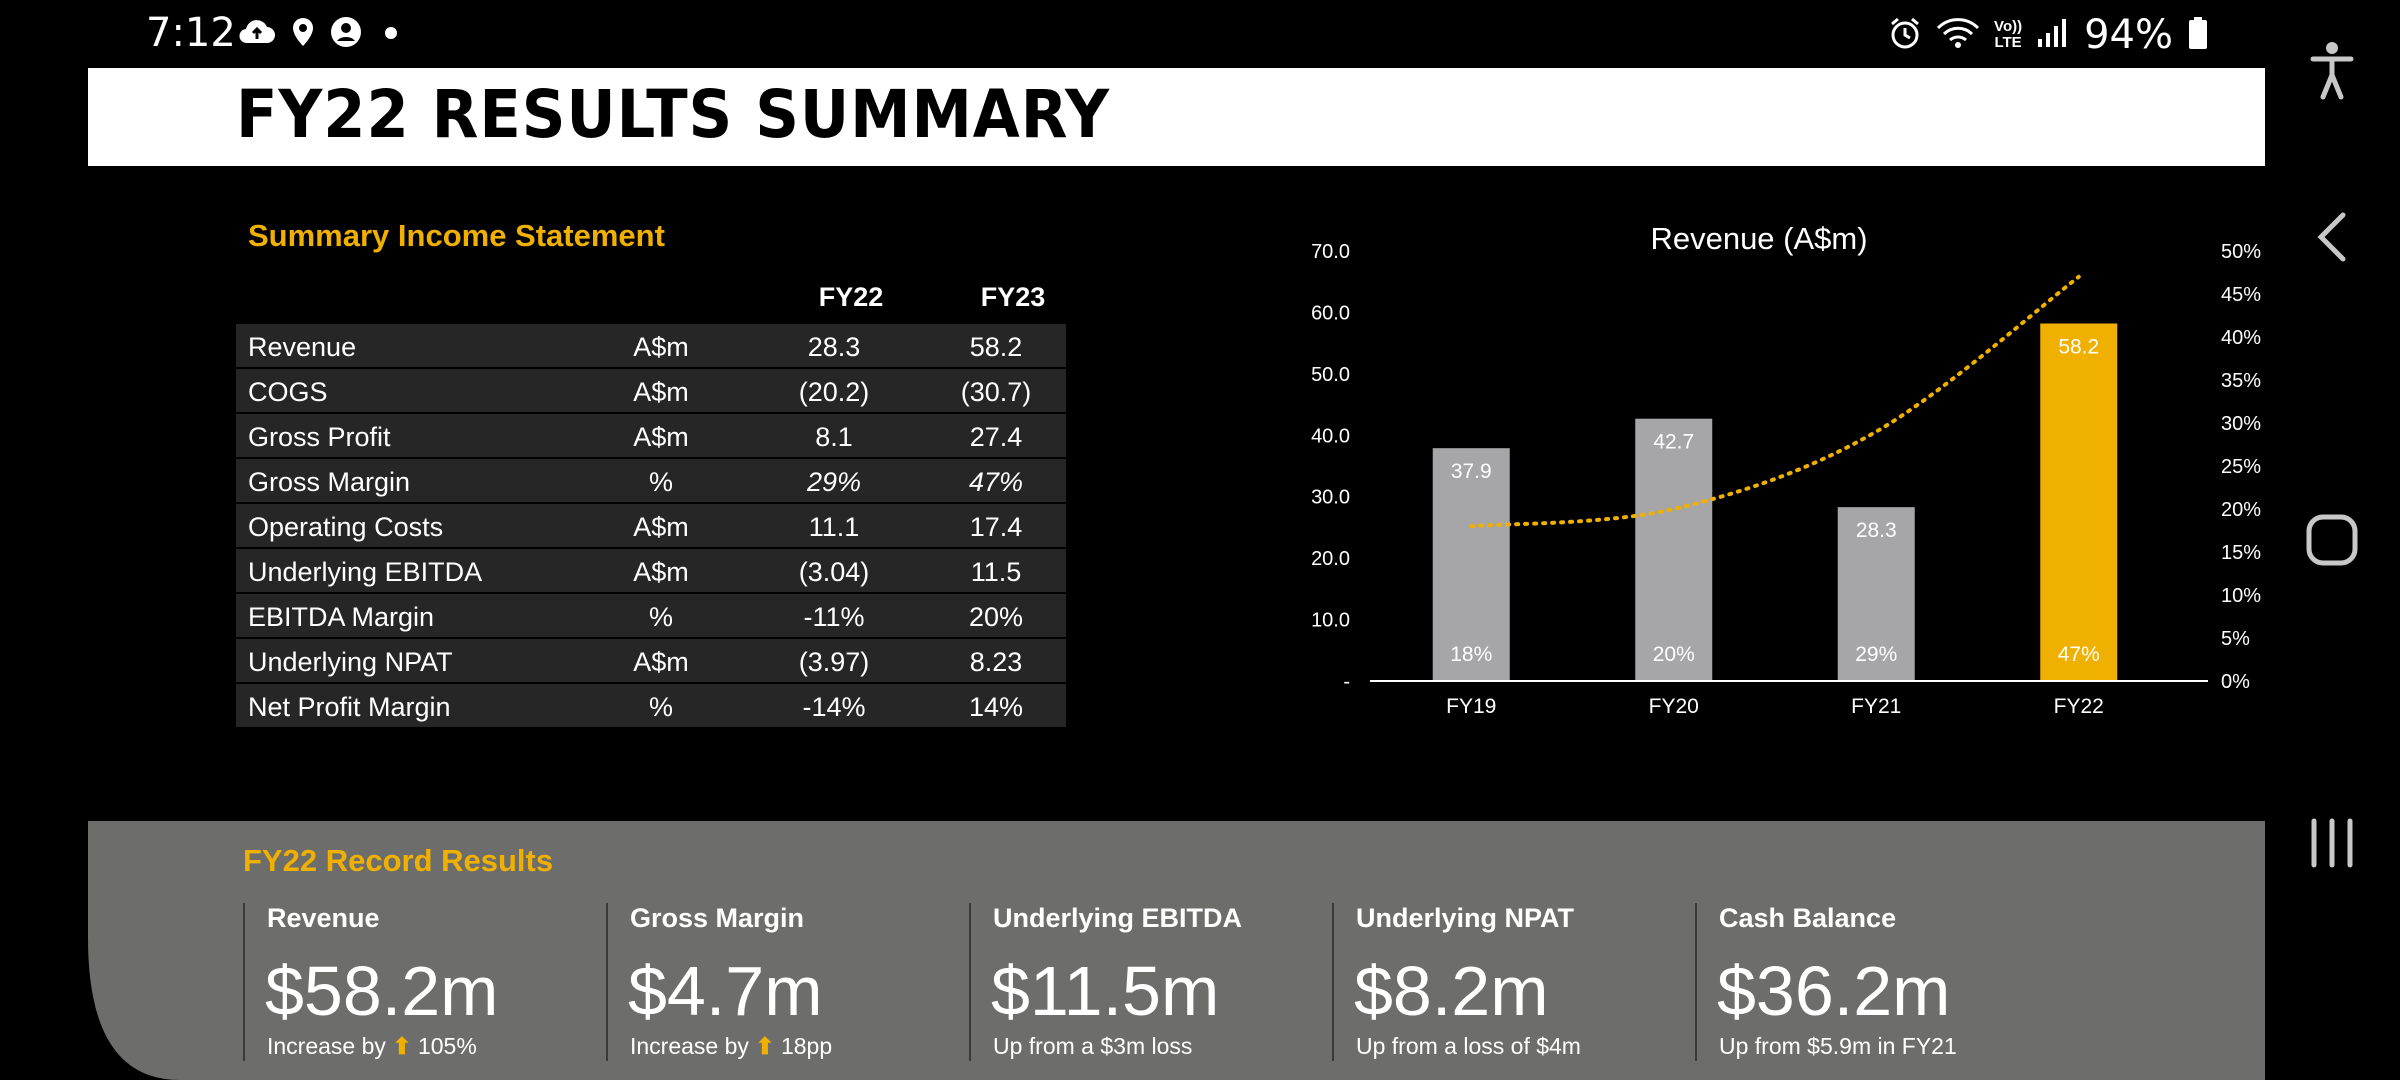 Image resolution: width=2400 pixels, height=1080 pixels. What do you see at coordinates (2078, 346) in the screenshot?
I see `bar-label: 58.2` at bounding box center [2078, 346].